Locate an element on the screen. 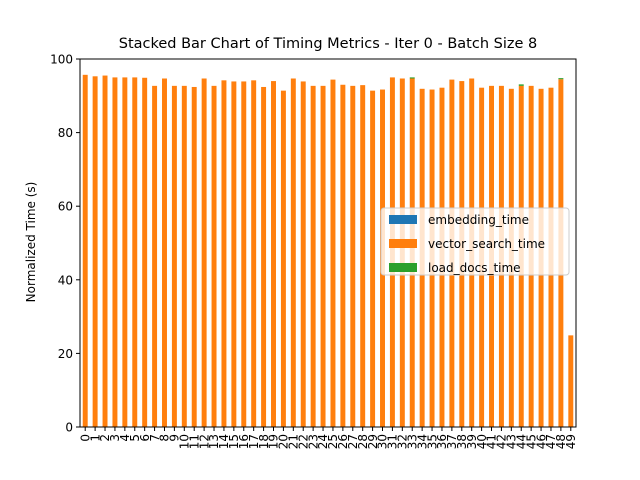  x-tick-label: 9 is located at coordinates (175, 438).